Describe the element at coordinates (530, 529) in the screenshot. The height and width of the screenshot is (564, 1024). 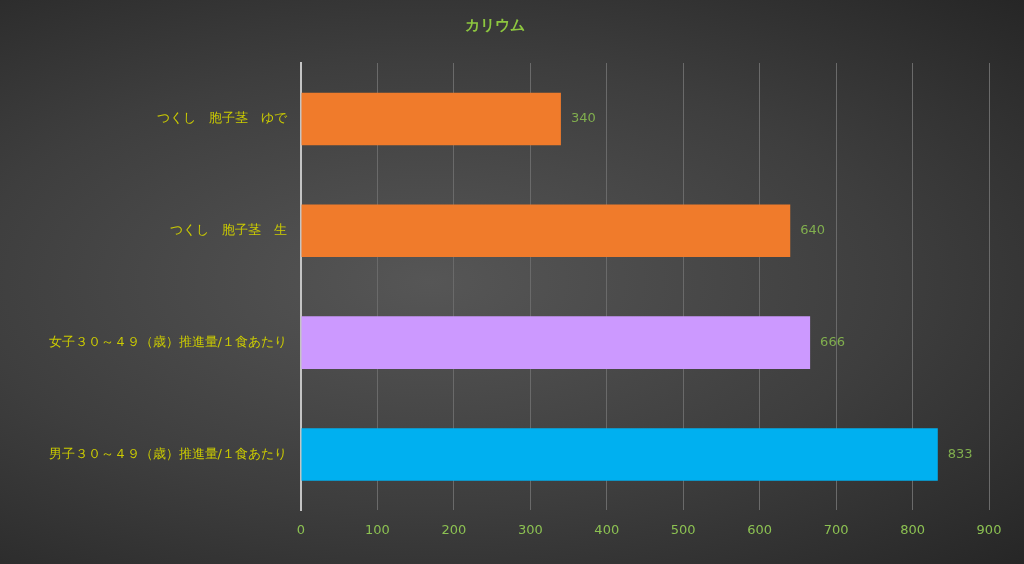
I see `x-tick-label: 300` at that location.